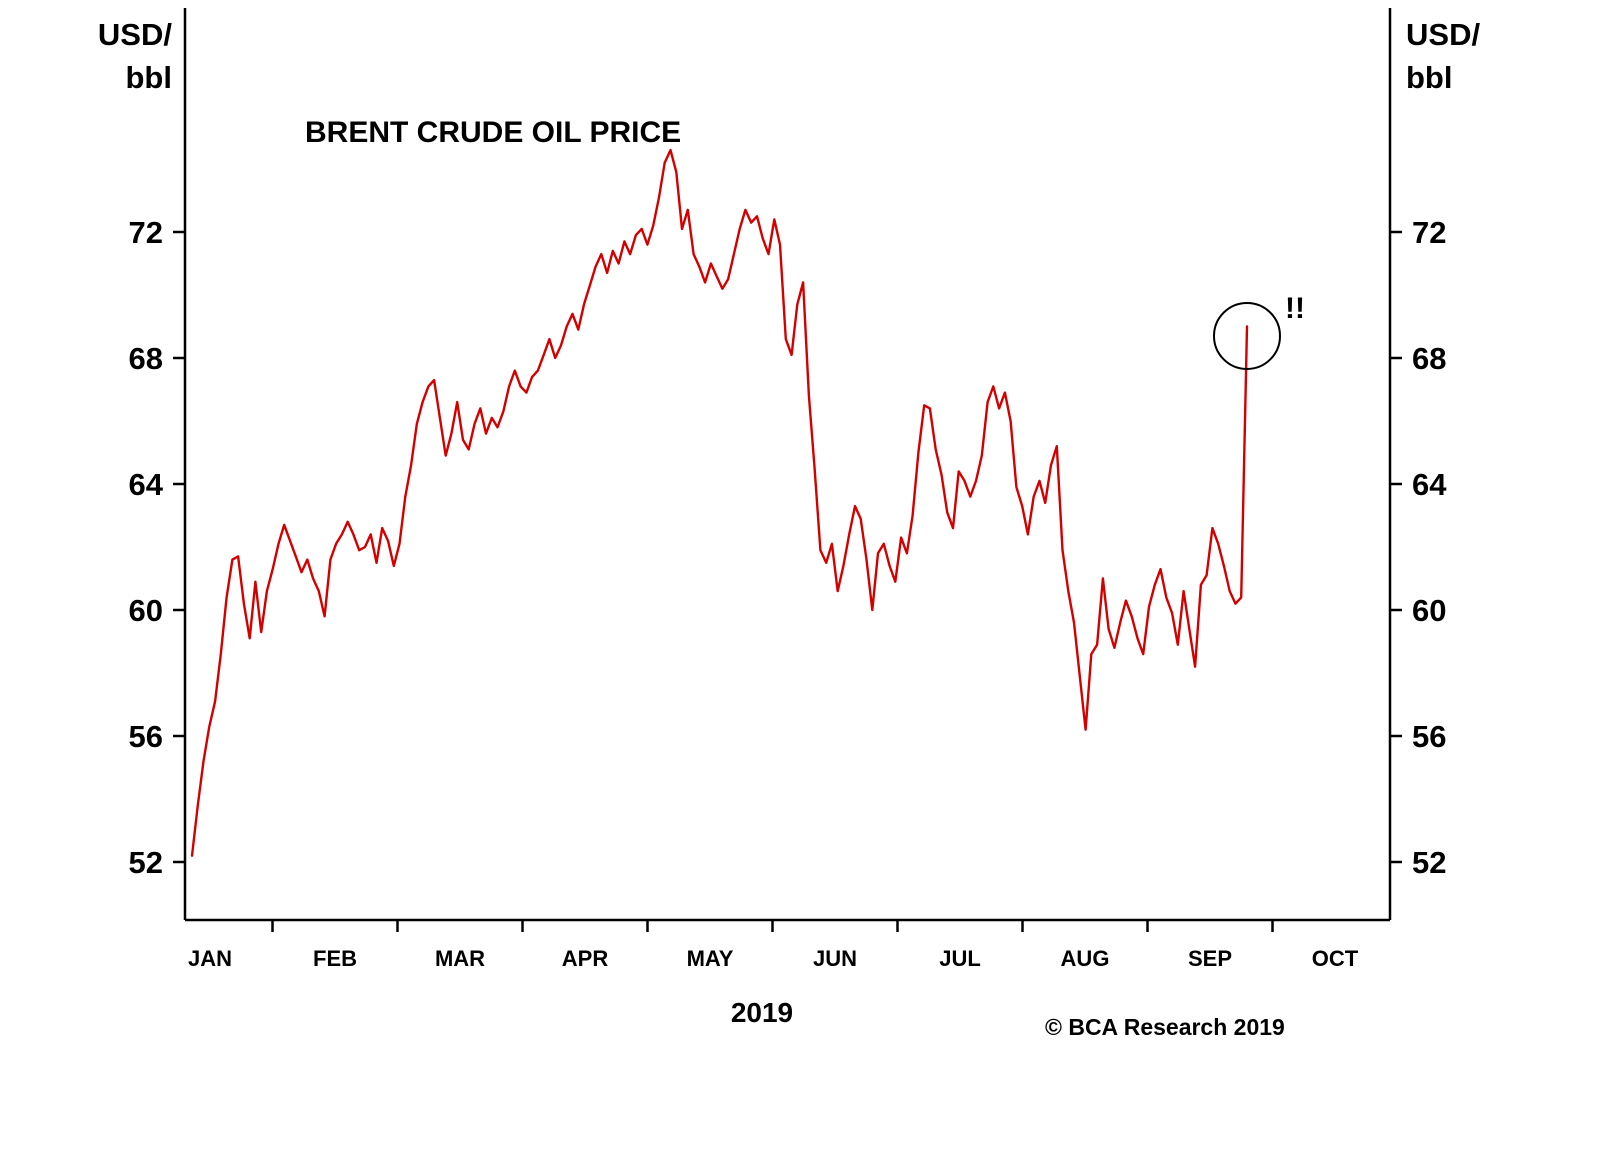 This screenshot has width=1600, height=1158. What do you see at coordinates (1429, 484) in the screenshot?
I see `y-tick-label-right: 64` at bounding box center [1429, 484].